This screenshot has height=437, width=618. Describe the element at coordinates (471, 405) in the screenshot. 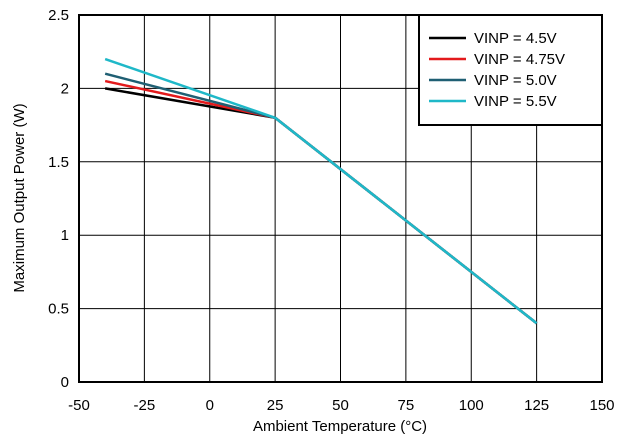

I see `x-tick-label: 100` at that location.